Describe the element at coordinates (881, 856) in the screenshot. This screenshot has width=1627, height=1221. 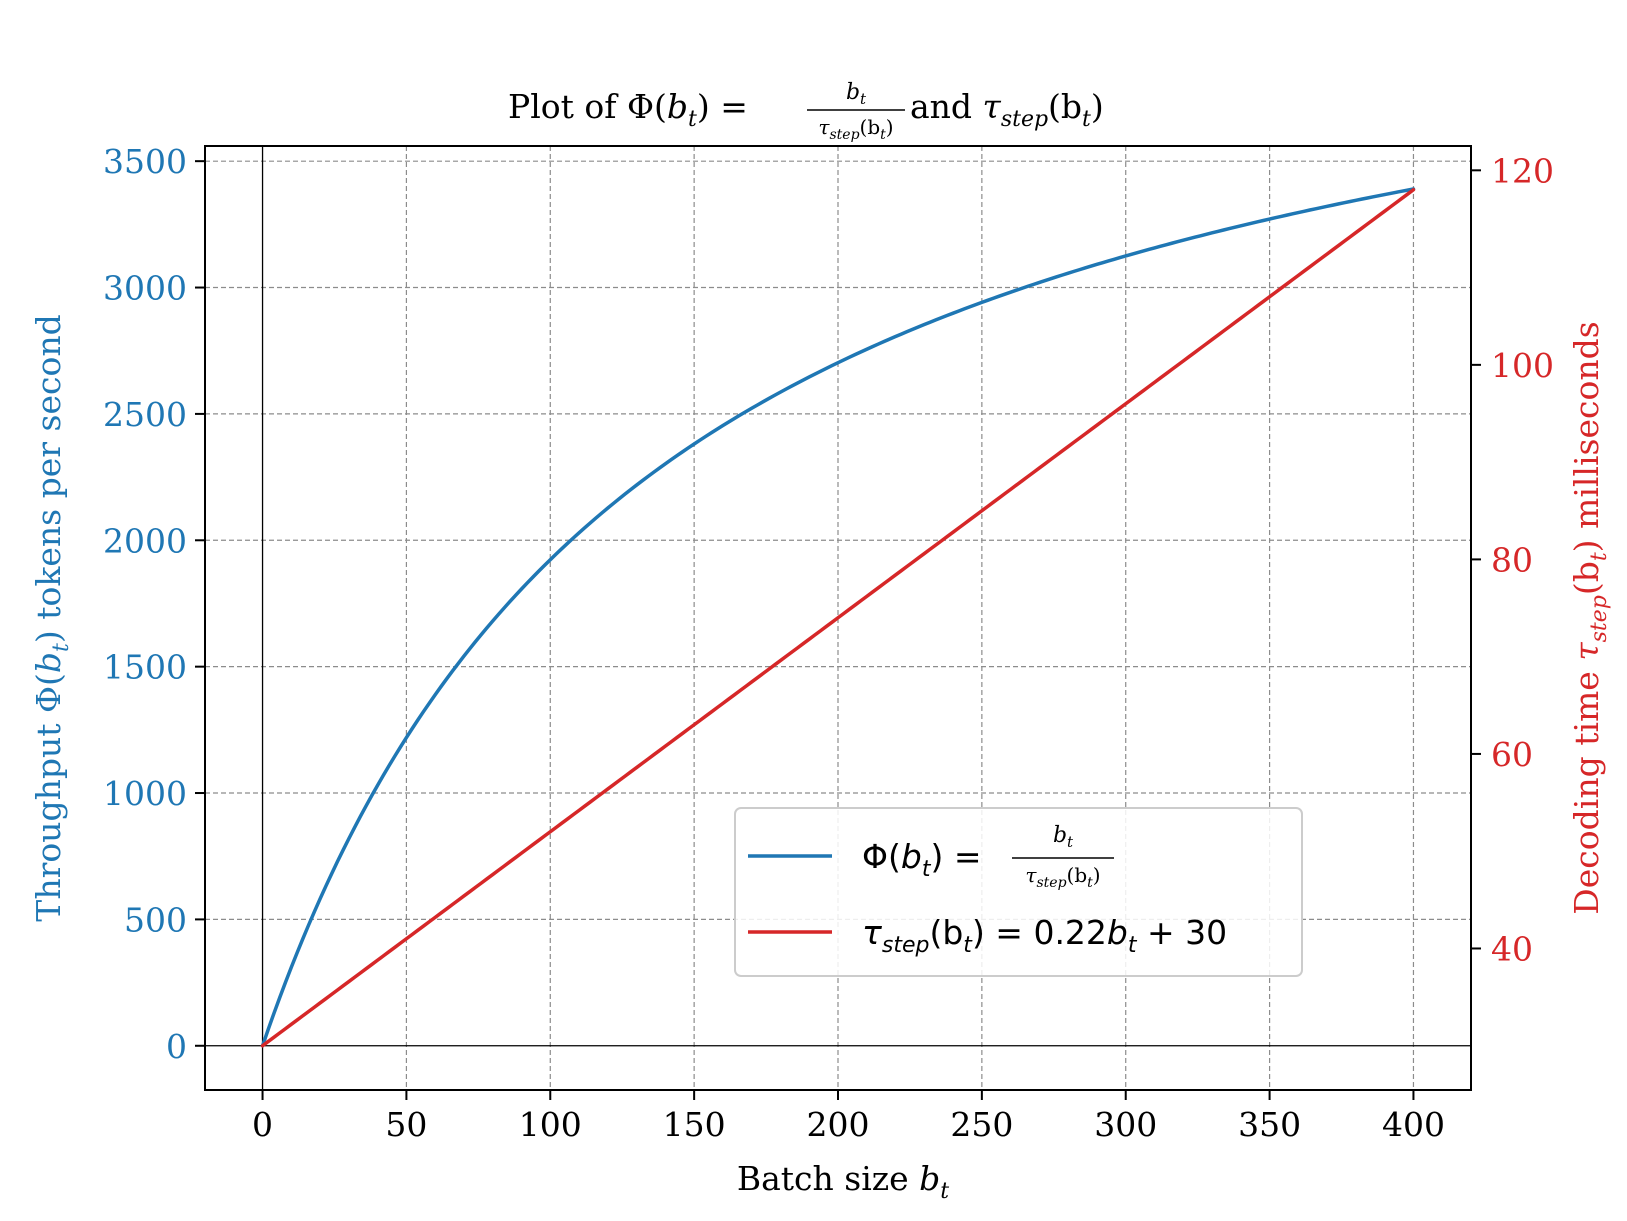
I see `legend-throughput-phi: Φ(` at that location.